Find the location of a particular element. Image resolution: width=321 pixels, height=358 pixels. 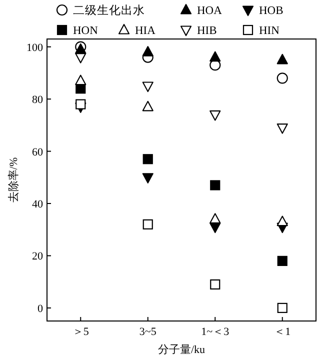

y-tick-label: 80 is located at coordinates (38, 100).